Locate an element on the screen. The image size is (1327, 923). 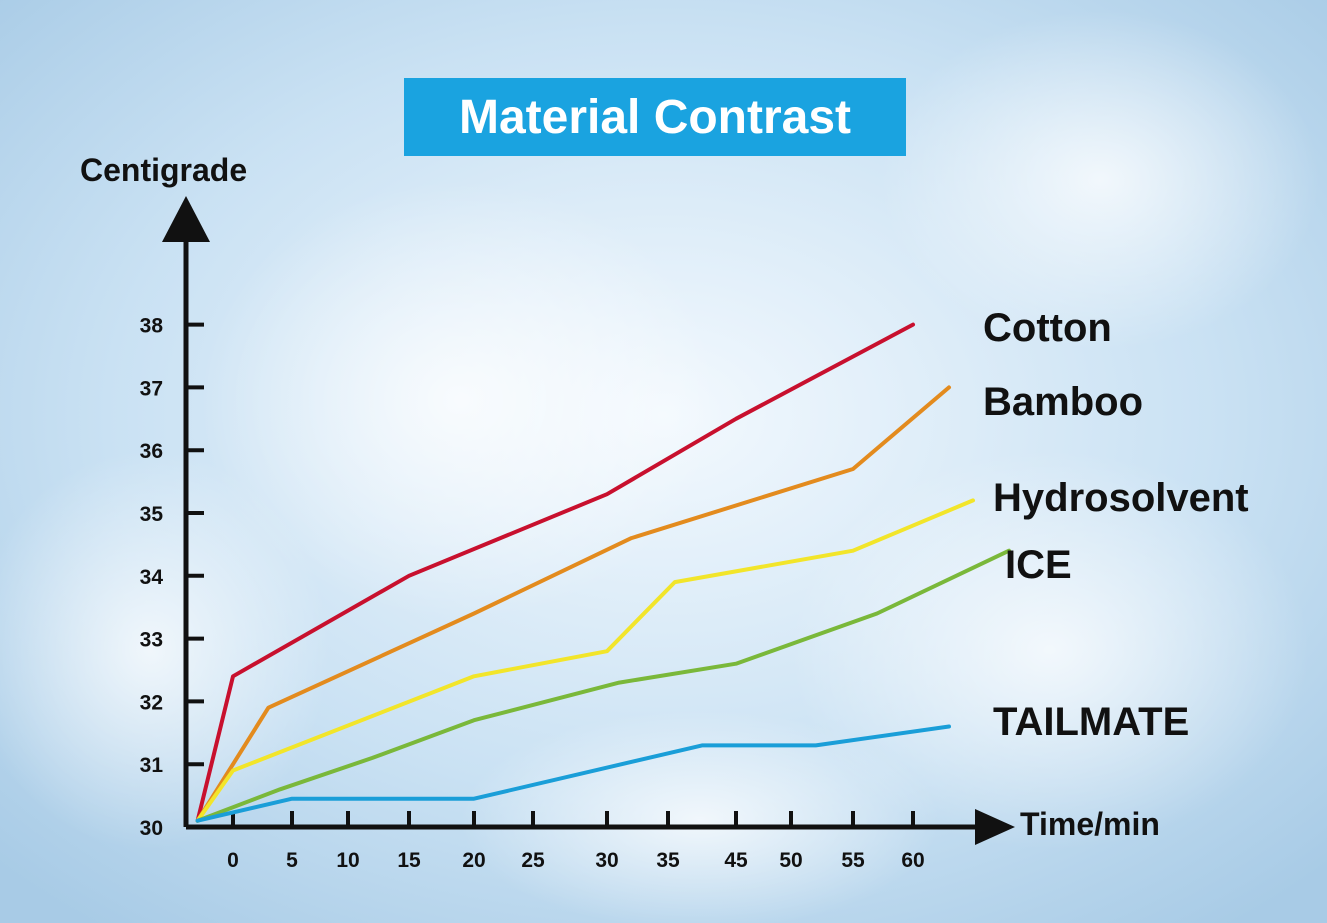
series-line-tailmate is located at coordinates (573, 773).